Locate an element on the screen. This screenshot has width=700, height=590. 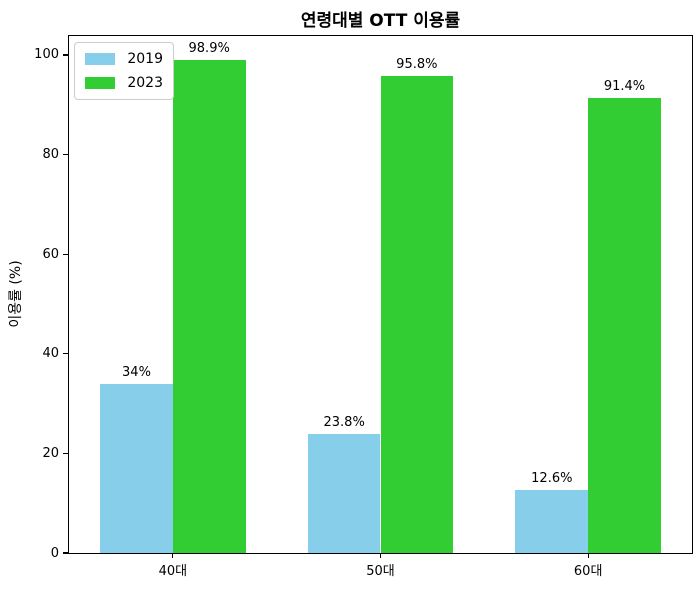
chart-title: 연령대별 OTT 이용률 is located at coordinates (380, 21).